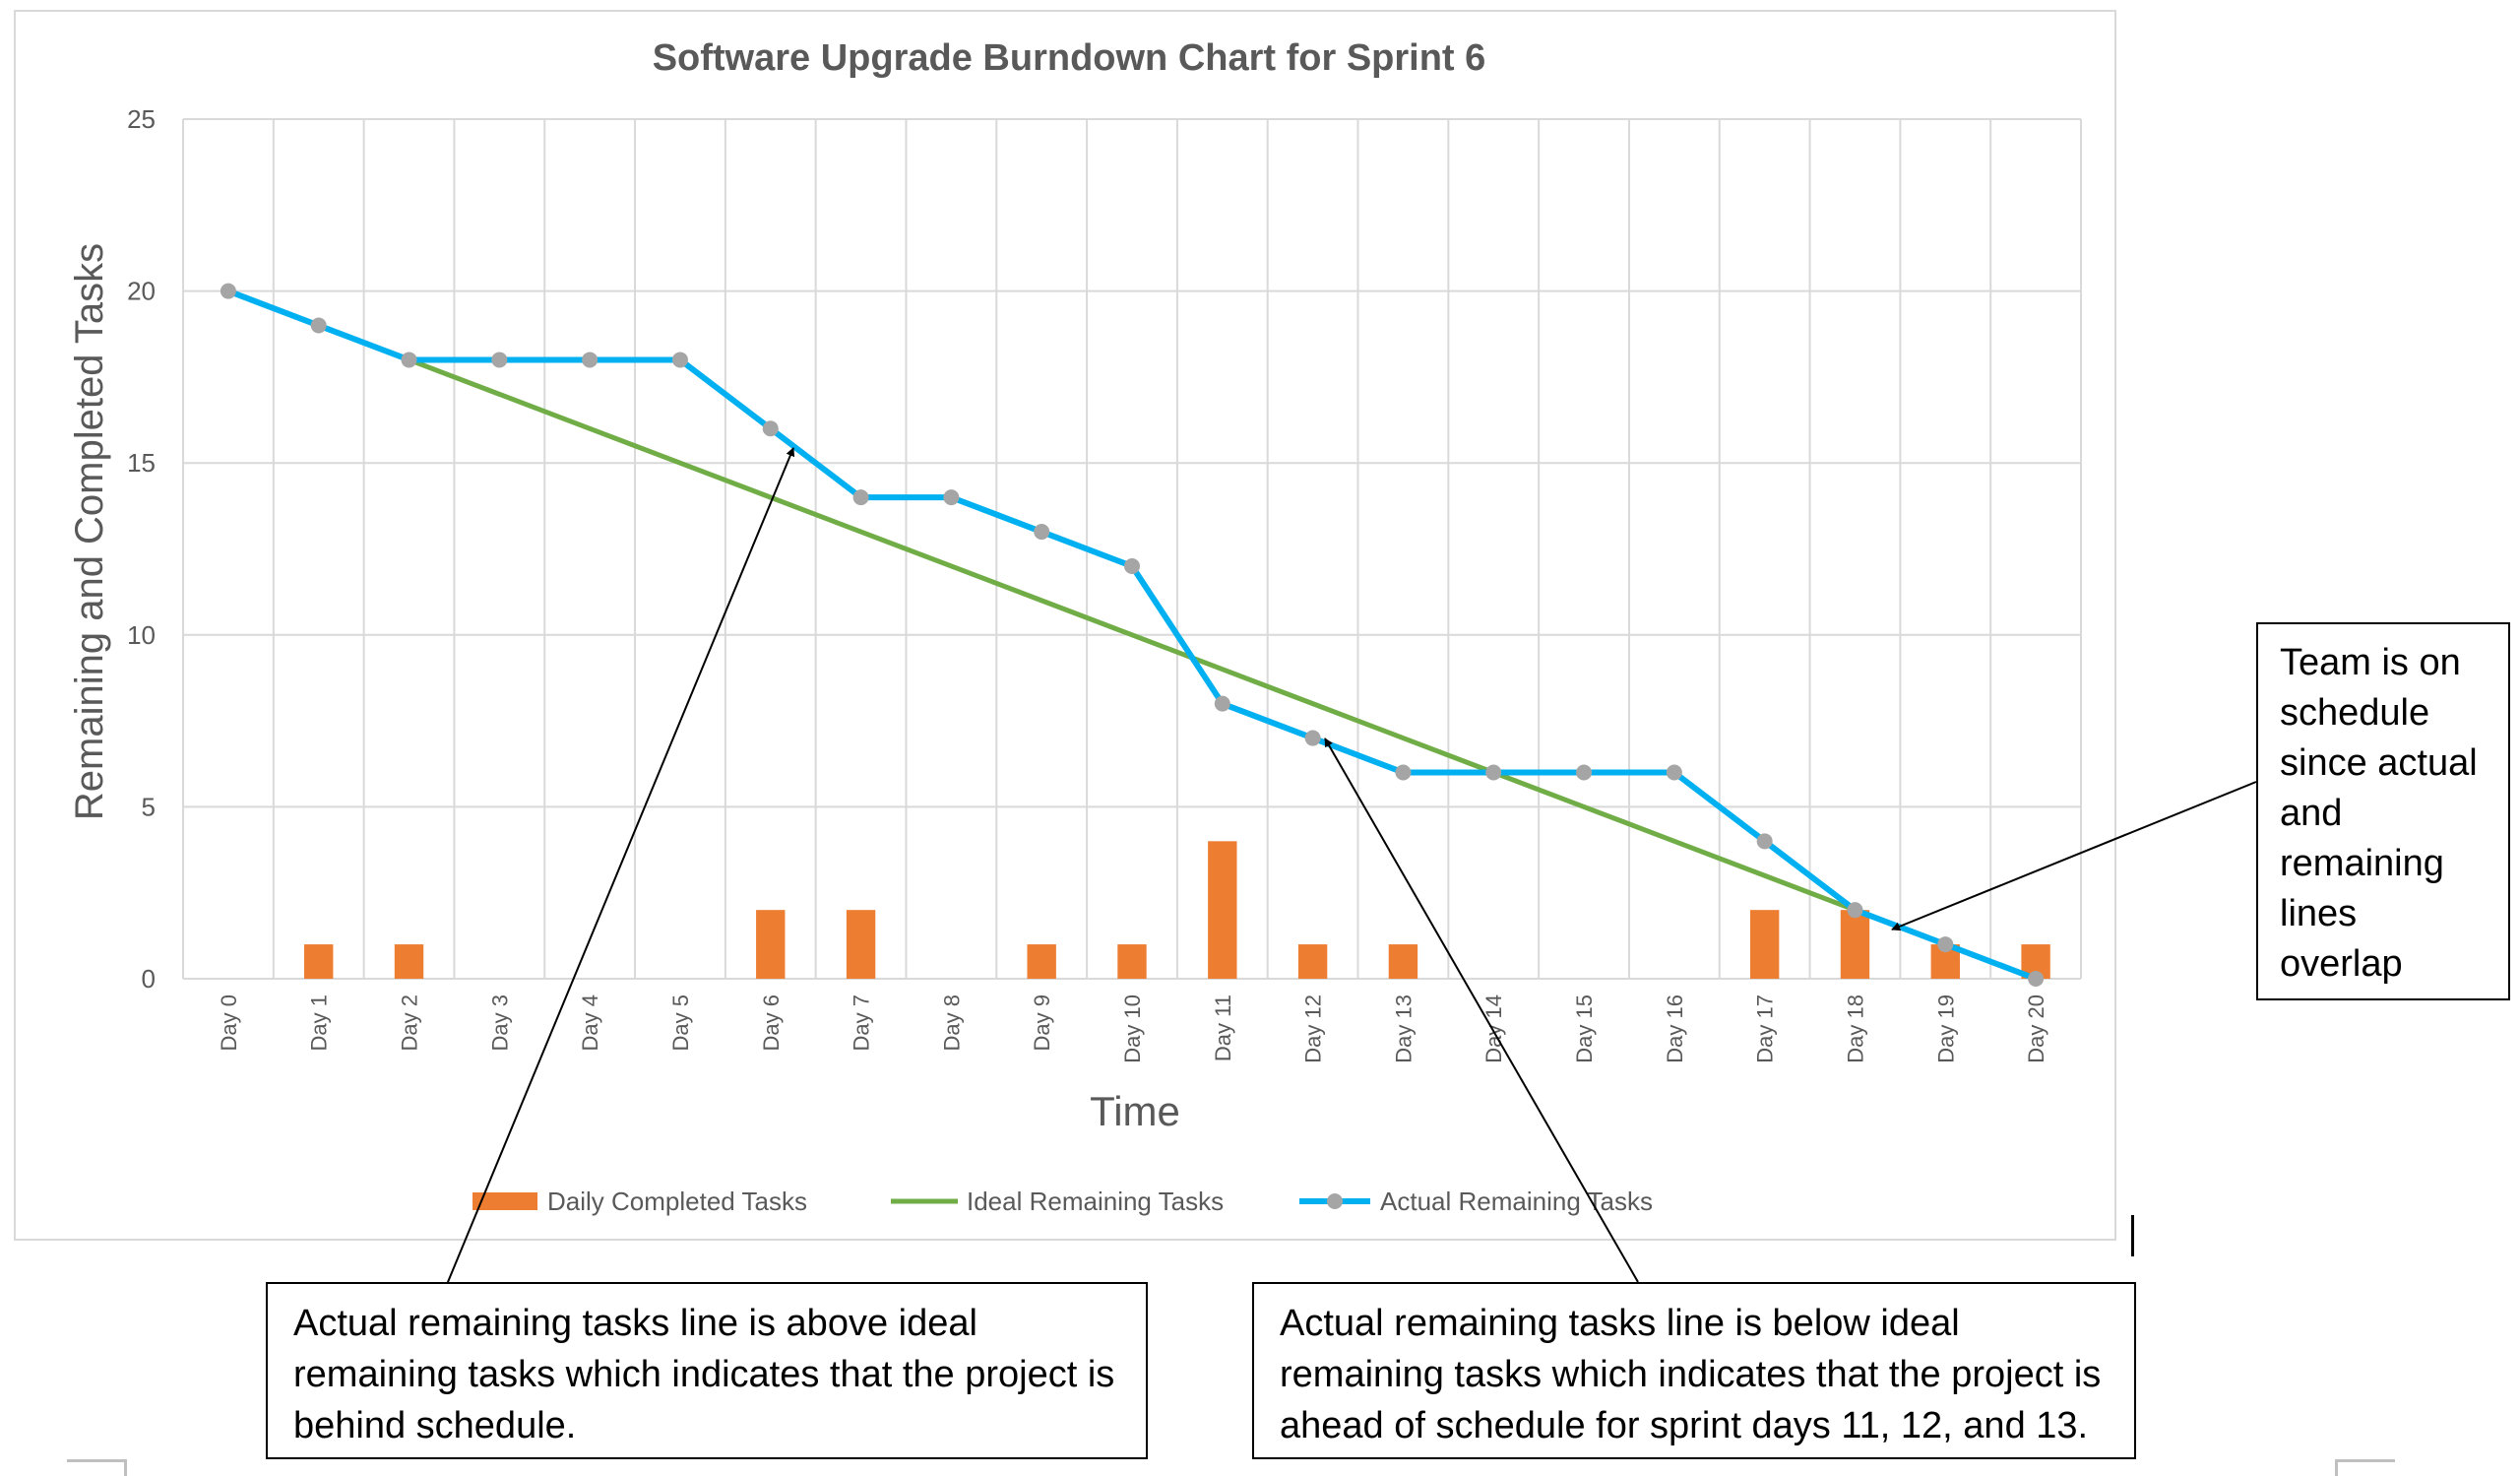 This screenshot has height=1476, width=2520. Describe the element at coordinates (2341, 964) in the screenshot. I see `callout-line: overlap` at that location.